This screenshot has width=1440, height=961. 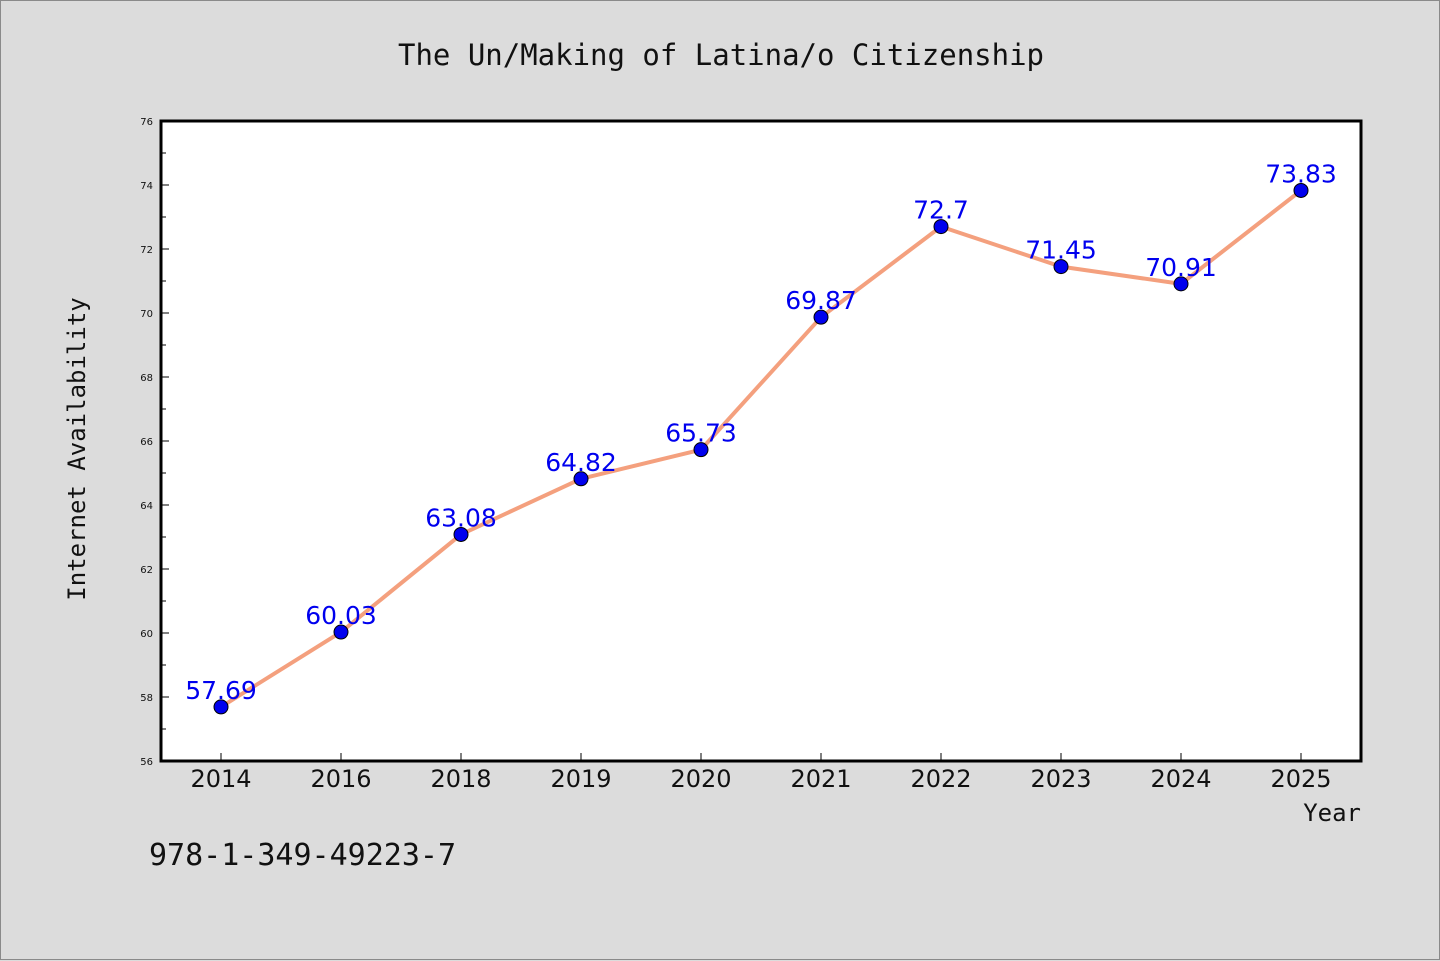 I want to click on data-label: 57.69, so click(x=221, y=690).